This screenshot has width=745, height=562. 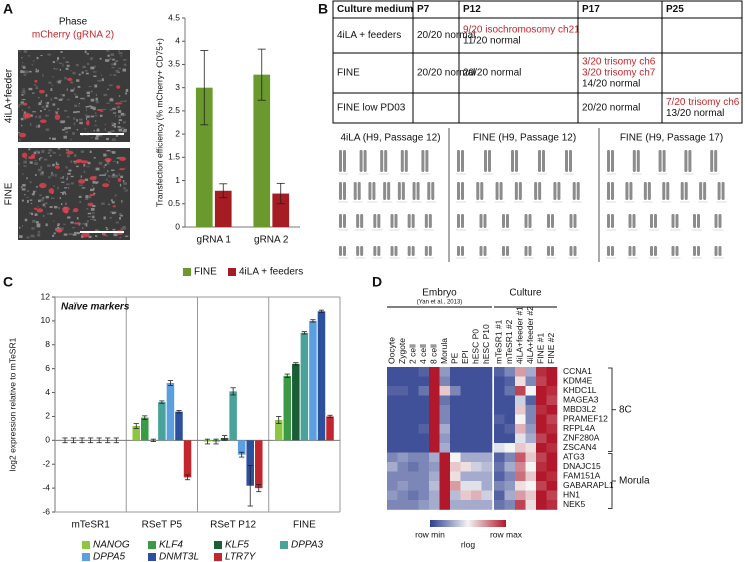 I want to click on y-tick-label: 4, so click(x=177, y=40).